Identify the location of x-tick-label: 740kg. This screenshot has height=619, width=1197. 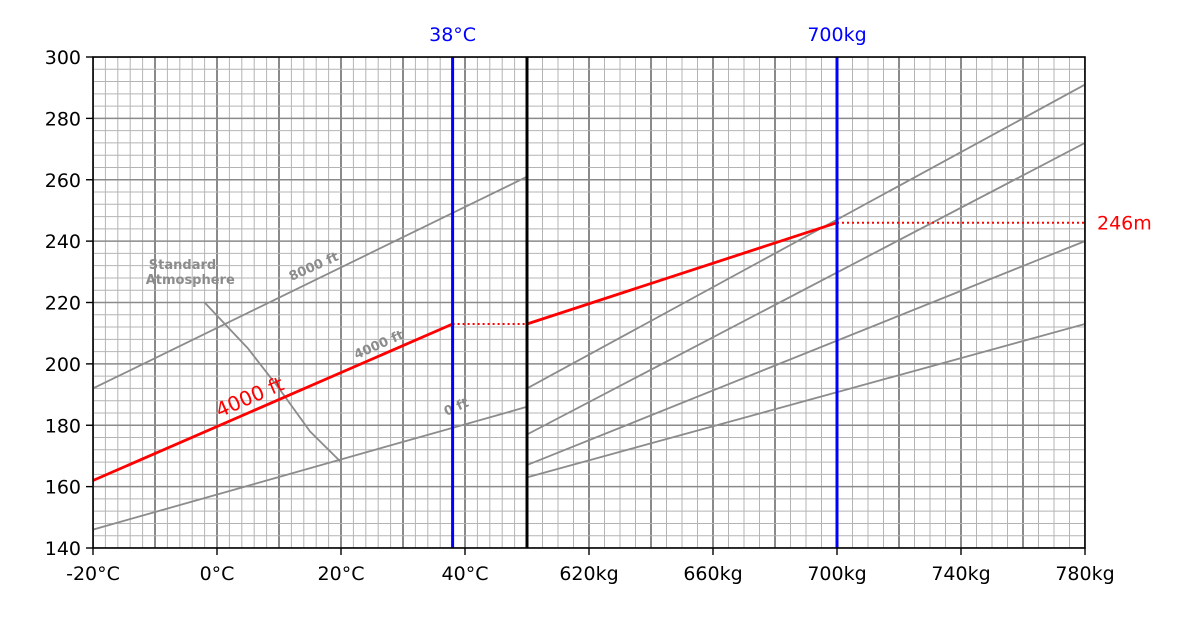
(960, 574).